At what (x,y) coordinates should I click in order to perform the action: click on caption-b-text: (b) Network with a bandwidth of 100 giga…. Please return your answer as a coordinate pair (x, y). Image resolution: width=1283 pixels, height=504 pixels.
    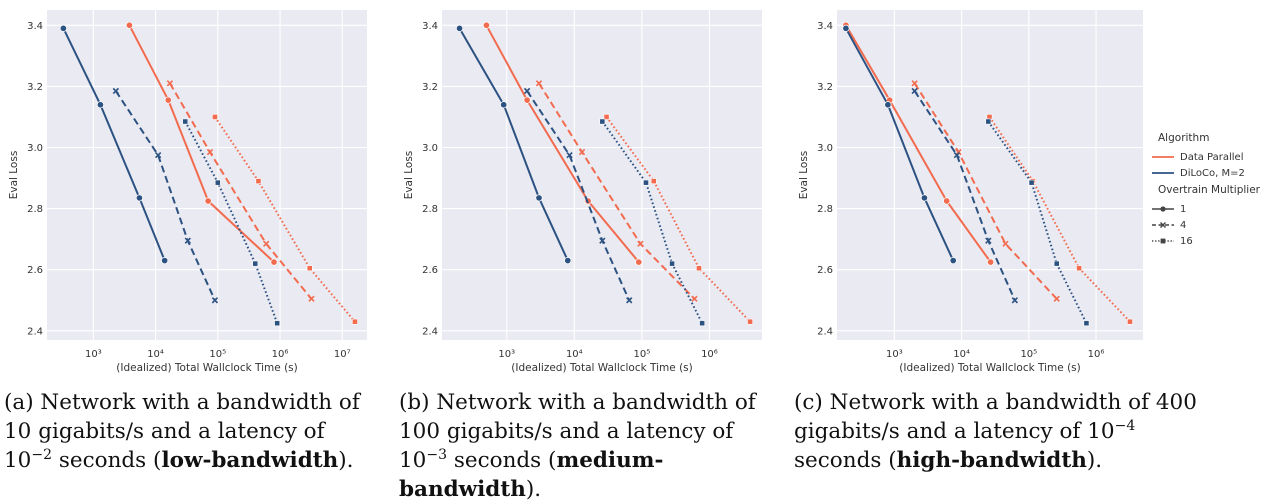
    Looking at the image, I should click on (577, 431).